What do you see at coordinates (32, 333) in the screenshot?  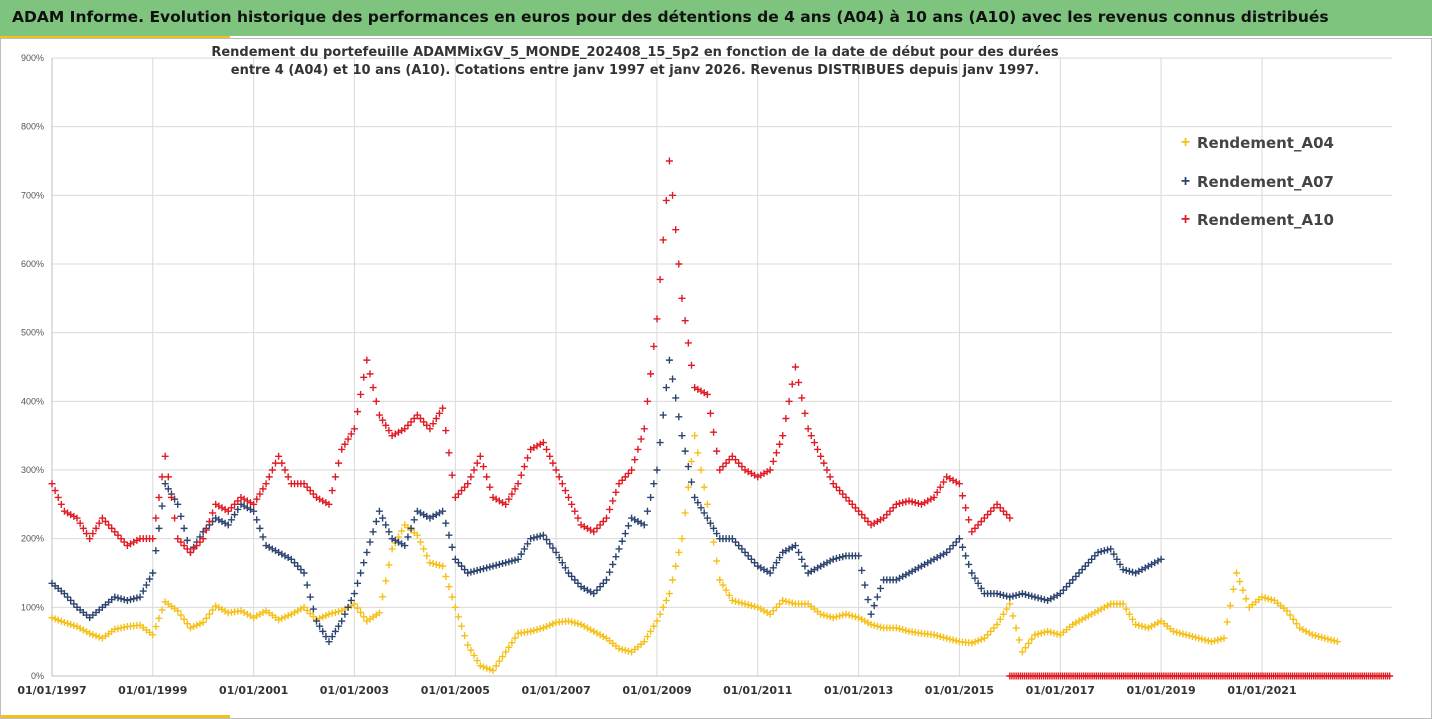 I see `y-tick-label: 500%` at bounding box center [32, 333].